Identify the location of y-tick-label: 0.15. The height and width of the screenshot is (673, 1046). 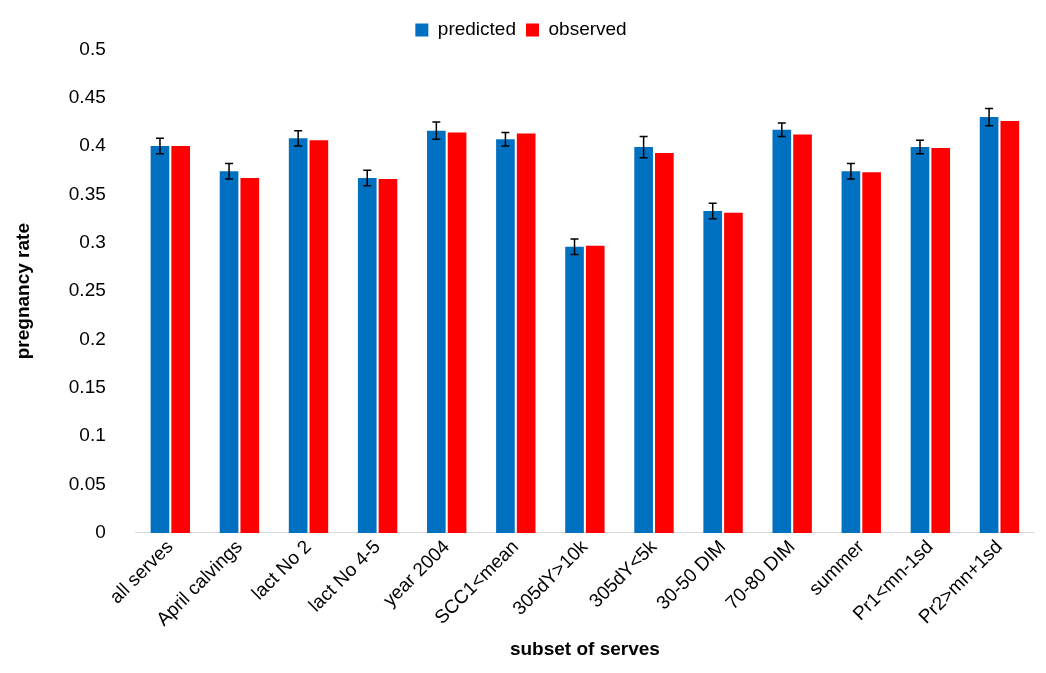
(87, 387).